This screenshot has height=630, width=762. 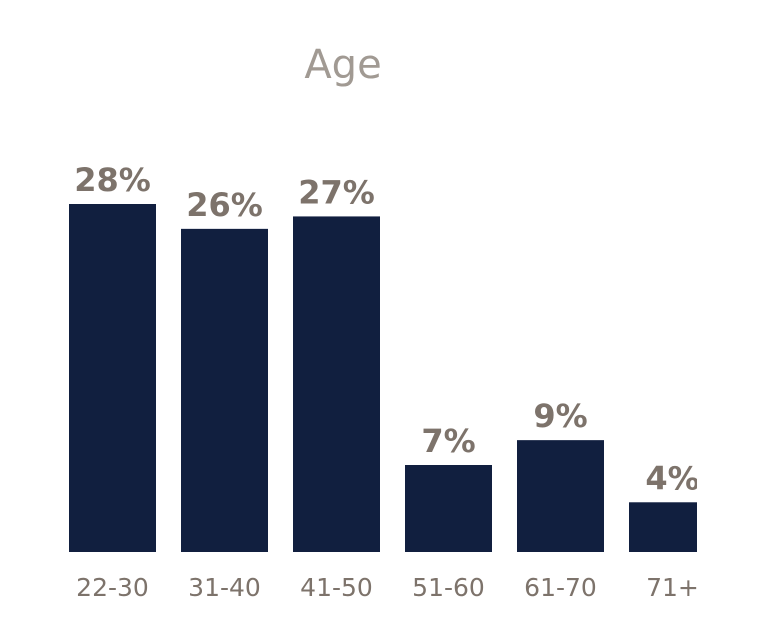 What do you see at coordinates (112, 180) in the screenshot?
I see `value-label-22-30: 28%` at bounding box center [112, 180].